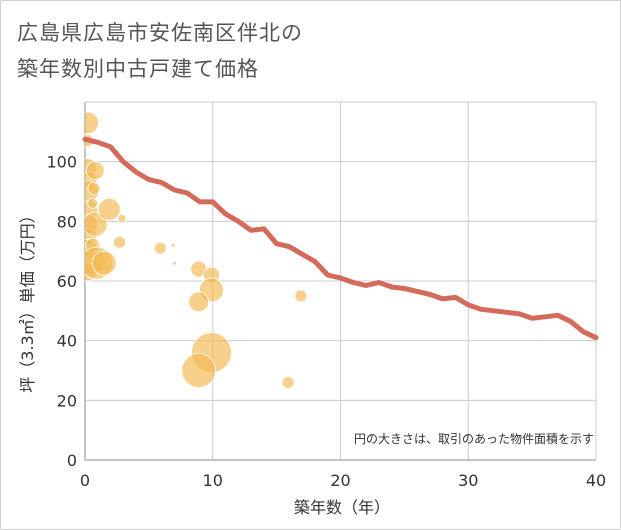 The height and width of the screenshot is (530, 621). Describe the element at coordinates (27, 299) in the screenshot. I see `y-axis-label: 坪（3.3㎡）単価（万円）` at that location.